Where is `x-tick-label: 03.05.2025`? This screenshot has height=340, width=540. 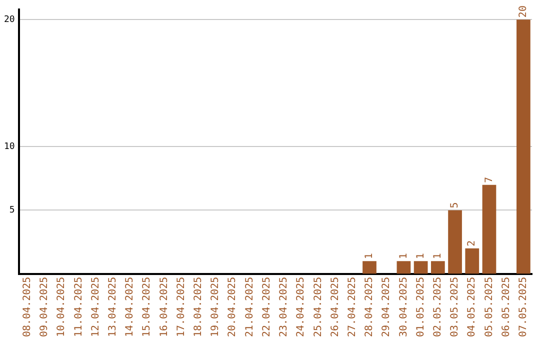 x-tick-label: 03.05.2025 is located at coordinates (455, 307).